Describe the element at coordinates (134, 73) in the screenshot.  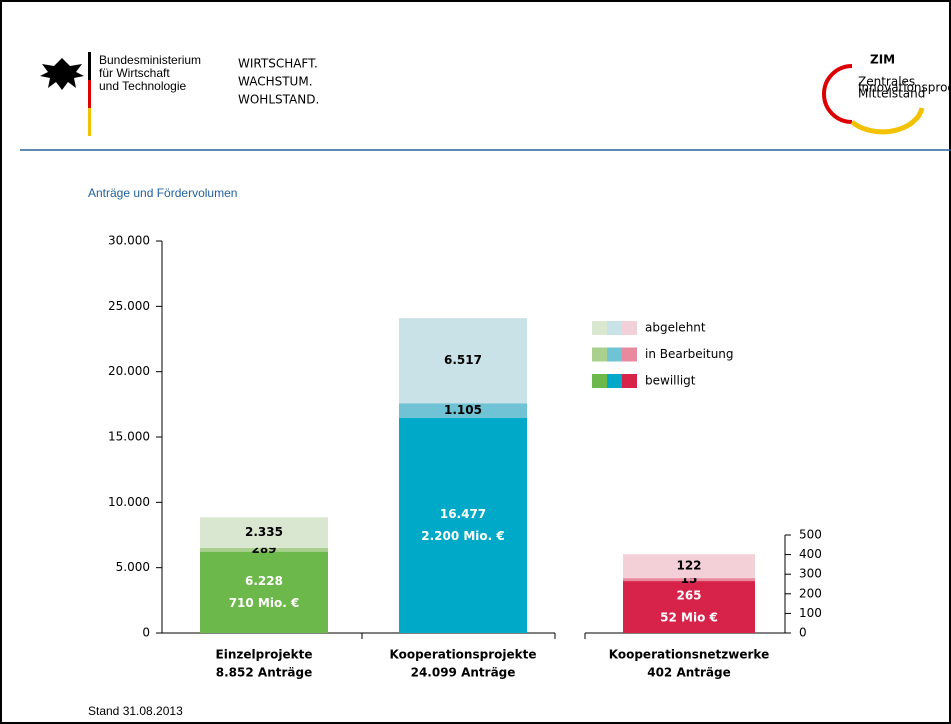
I see `ministry-line: für Wirtschaft` at that location.